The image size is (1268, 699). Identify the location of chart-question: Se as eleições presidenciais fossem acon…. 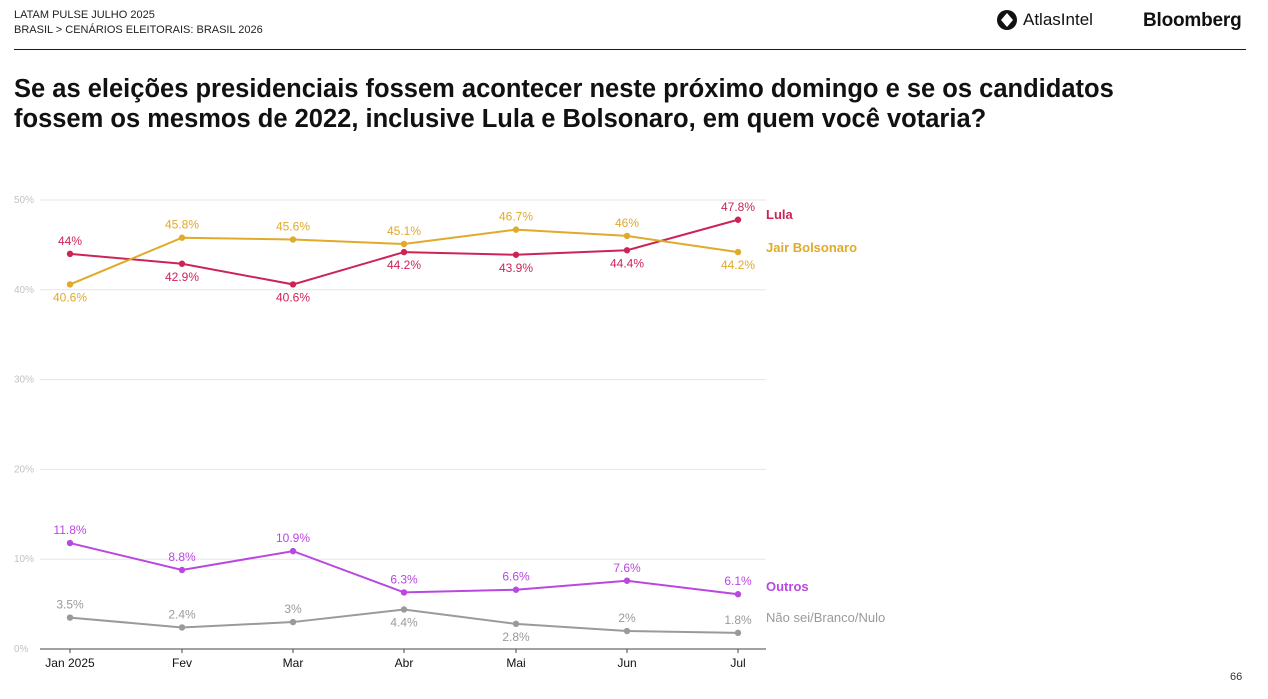
(564, 104).